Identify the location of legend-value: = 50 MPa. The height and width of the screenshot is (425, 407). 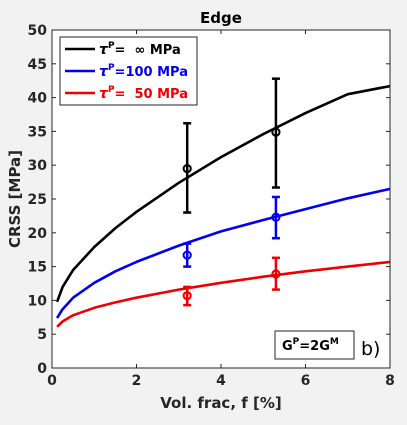
(151, 94).